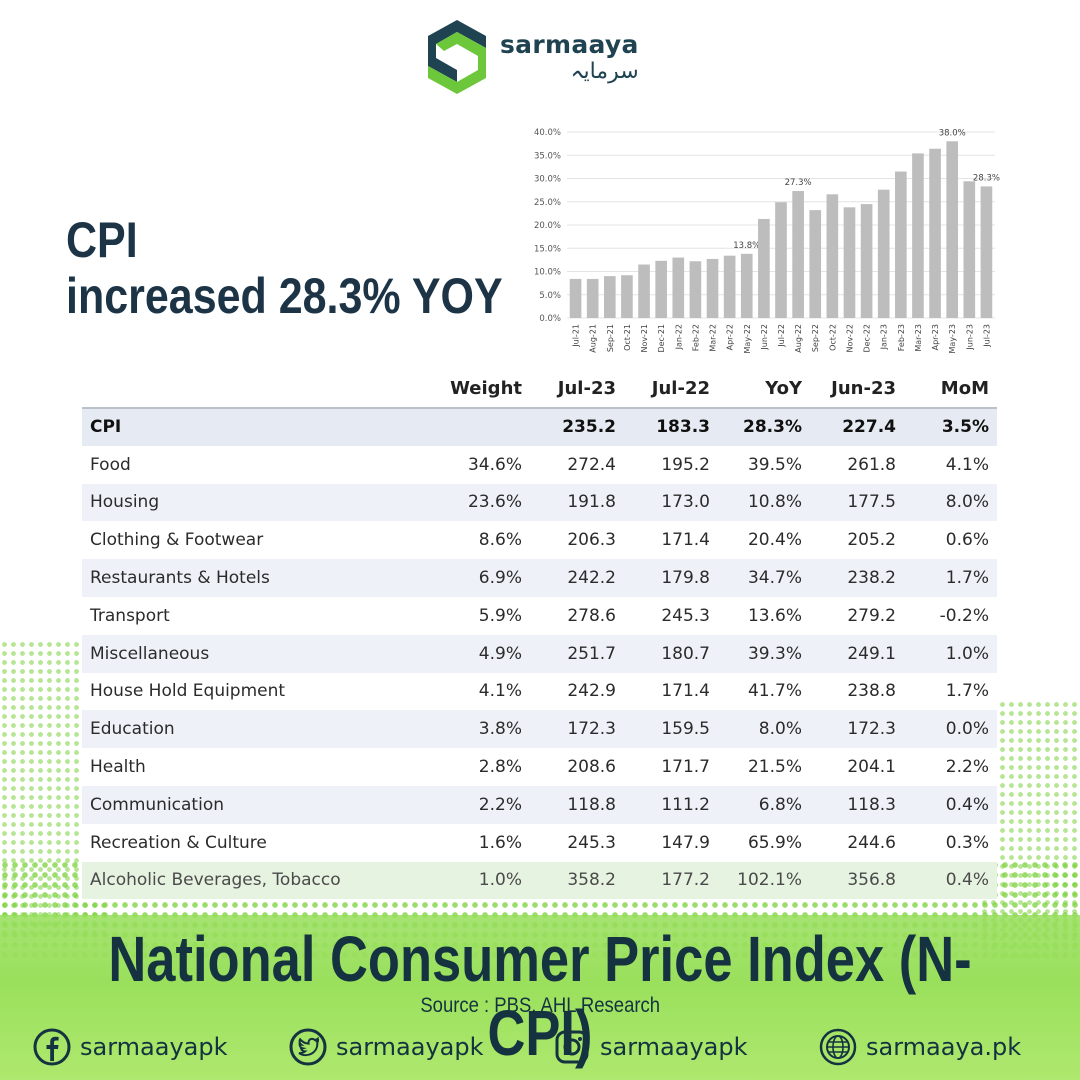 This screenshot has height=1080, width=1080. I want to click on table-cell: 205.2, so click(871, 540).